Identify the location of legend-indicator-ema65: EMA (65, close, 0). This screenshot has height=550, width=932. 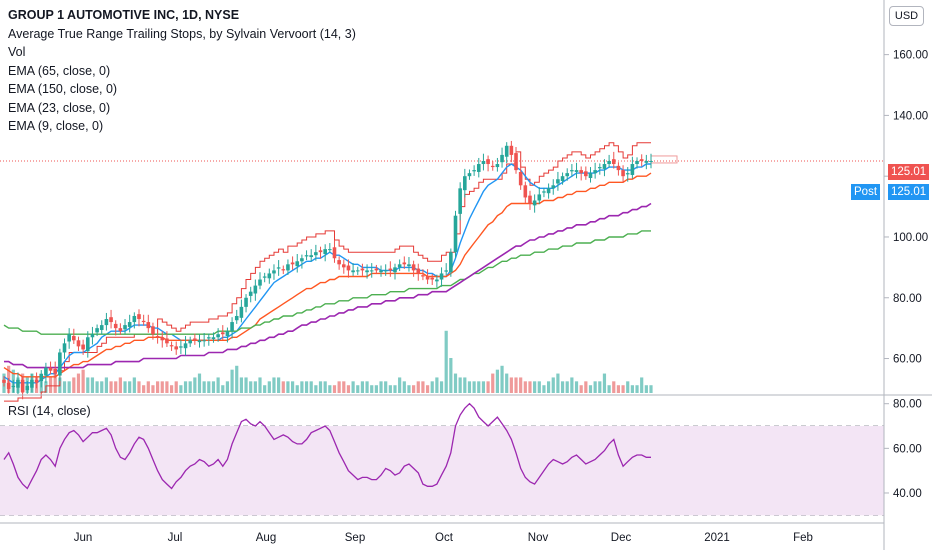
(59, 70).